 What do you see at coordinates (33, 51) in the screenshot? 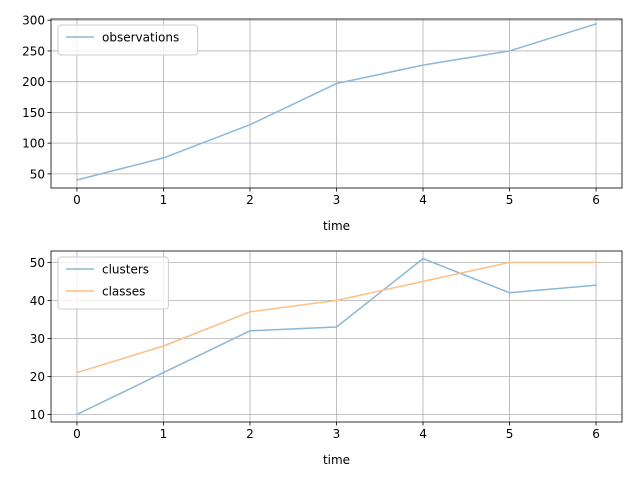
I see `y-tick-label: 250` at bounding box center [33, 51].